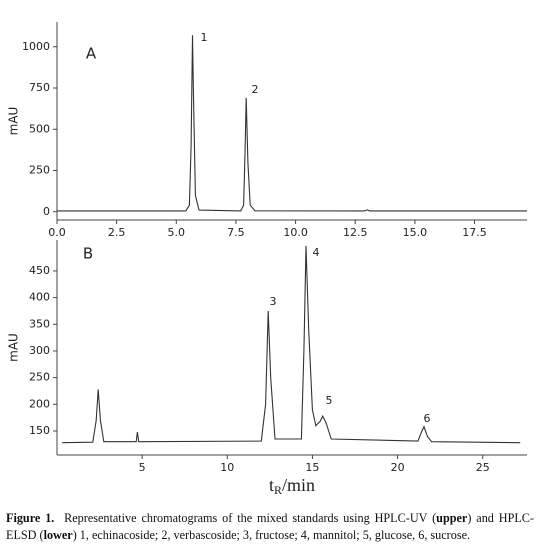 This screenshot has width=539, height=551. What do you see at coordinates (46, 211) in the screenshot?
I see `y-tick-label: 0` at bounding box center [46, 211].